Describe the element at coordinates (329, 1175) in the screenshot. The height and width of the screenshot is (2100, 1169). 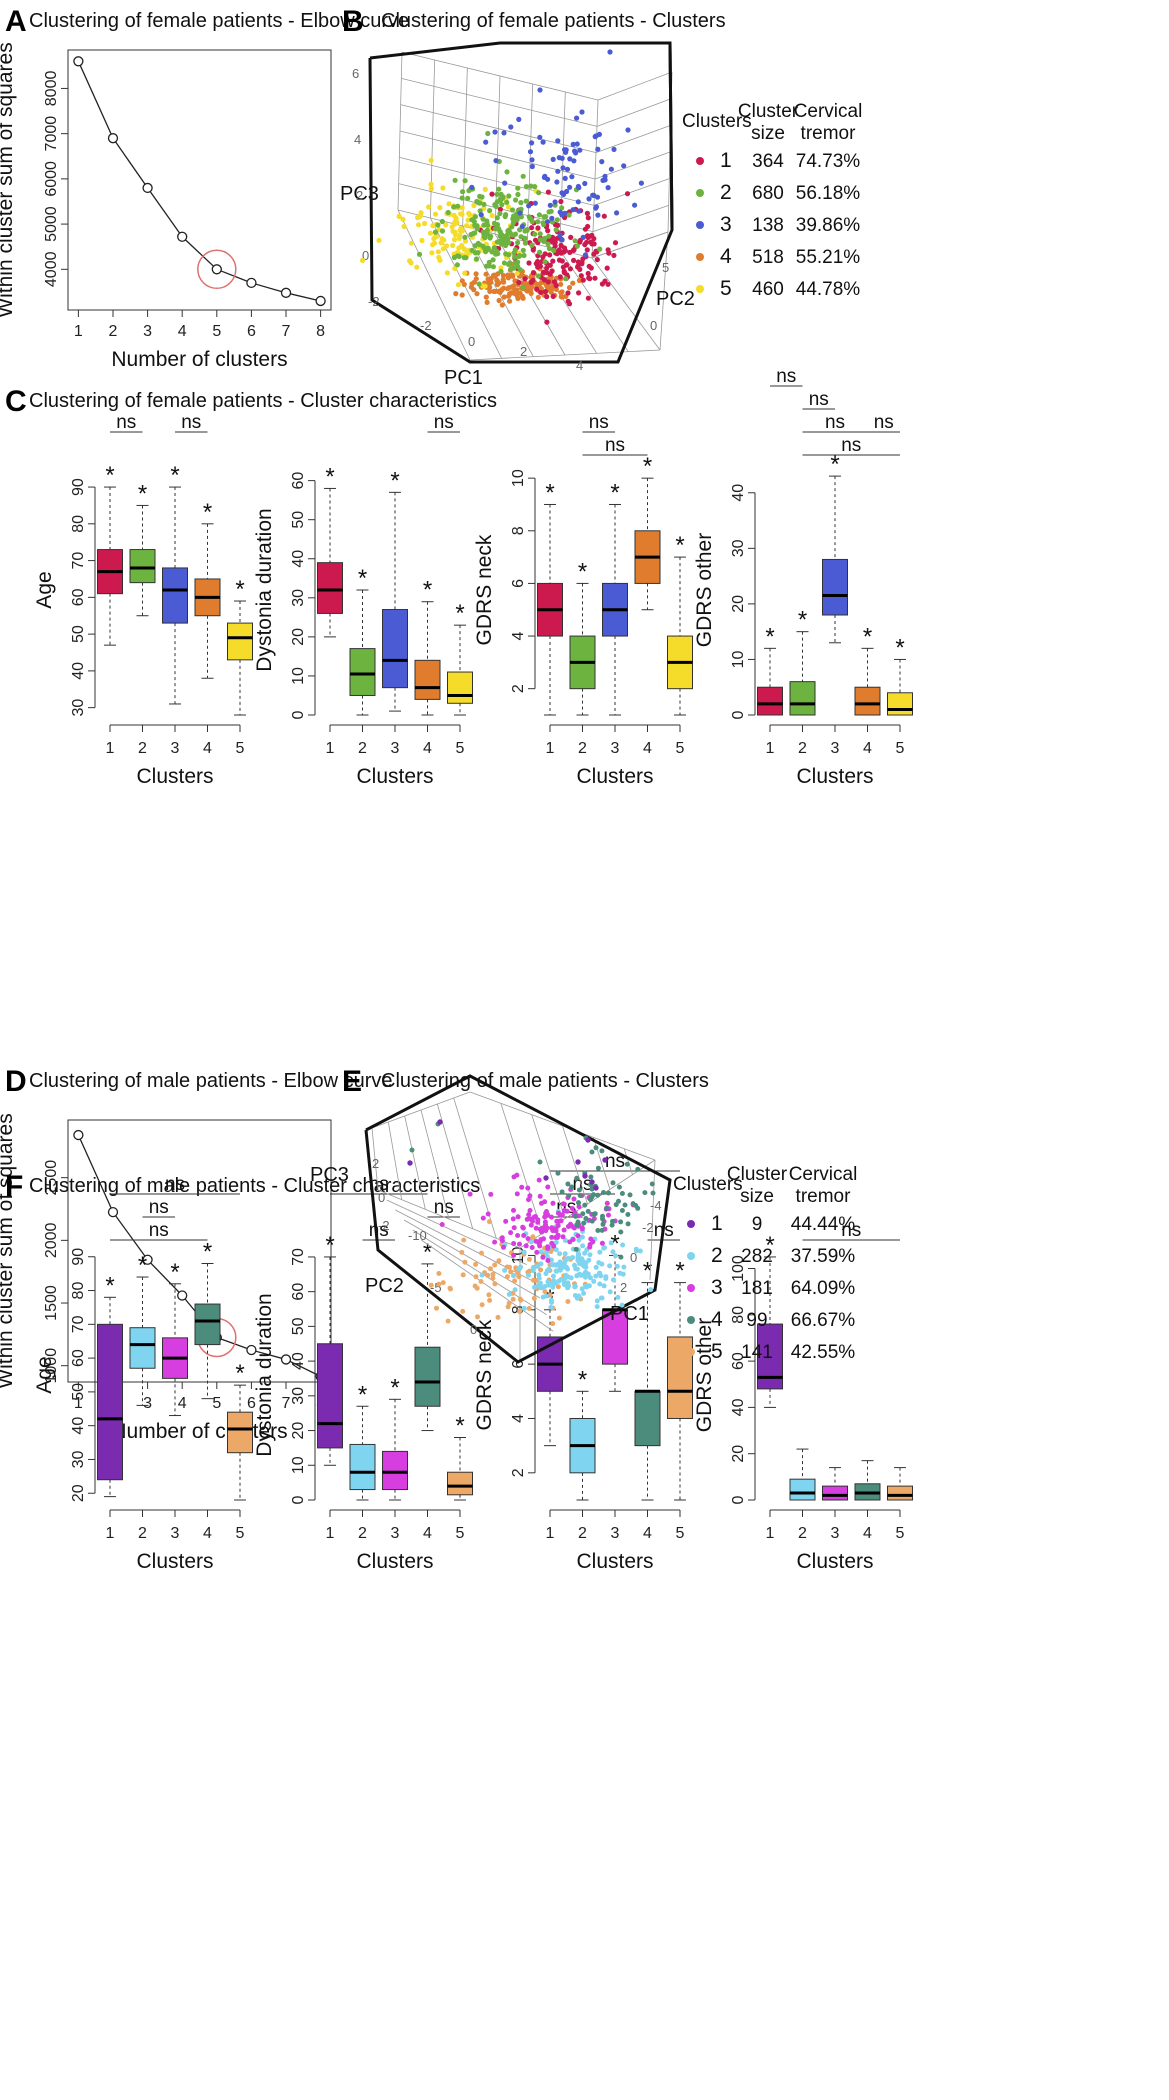
I see `pc3-axis-label: PC3` at that location.